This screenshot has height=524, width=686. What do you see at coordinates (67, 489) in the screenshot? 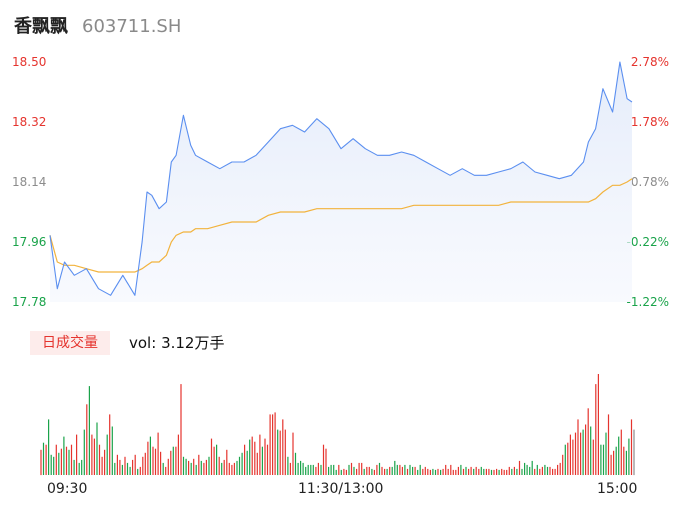
I see `x-tick-open: 09:30` at bounding box center [67, 489].